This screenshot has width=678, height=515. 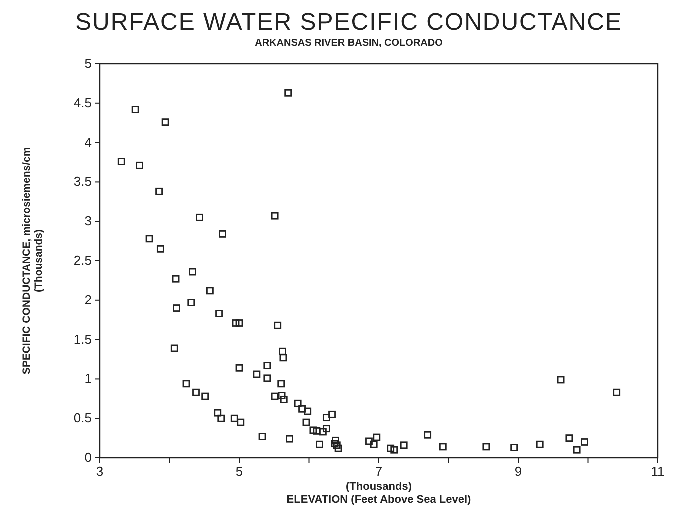 I want to click on y-tick-label: 5, so click(x=88, y=63).